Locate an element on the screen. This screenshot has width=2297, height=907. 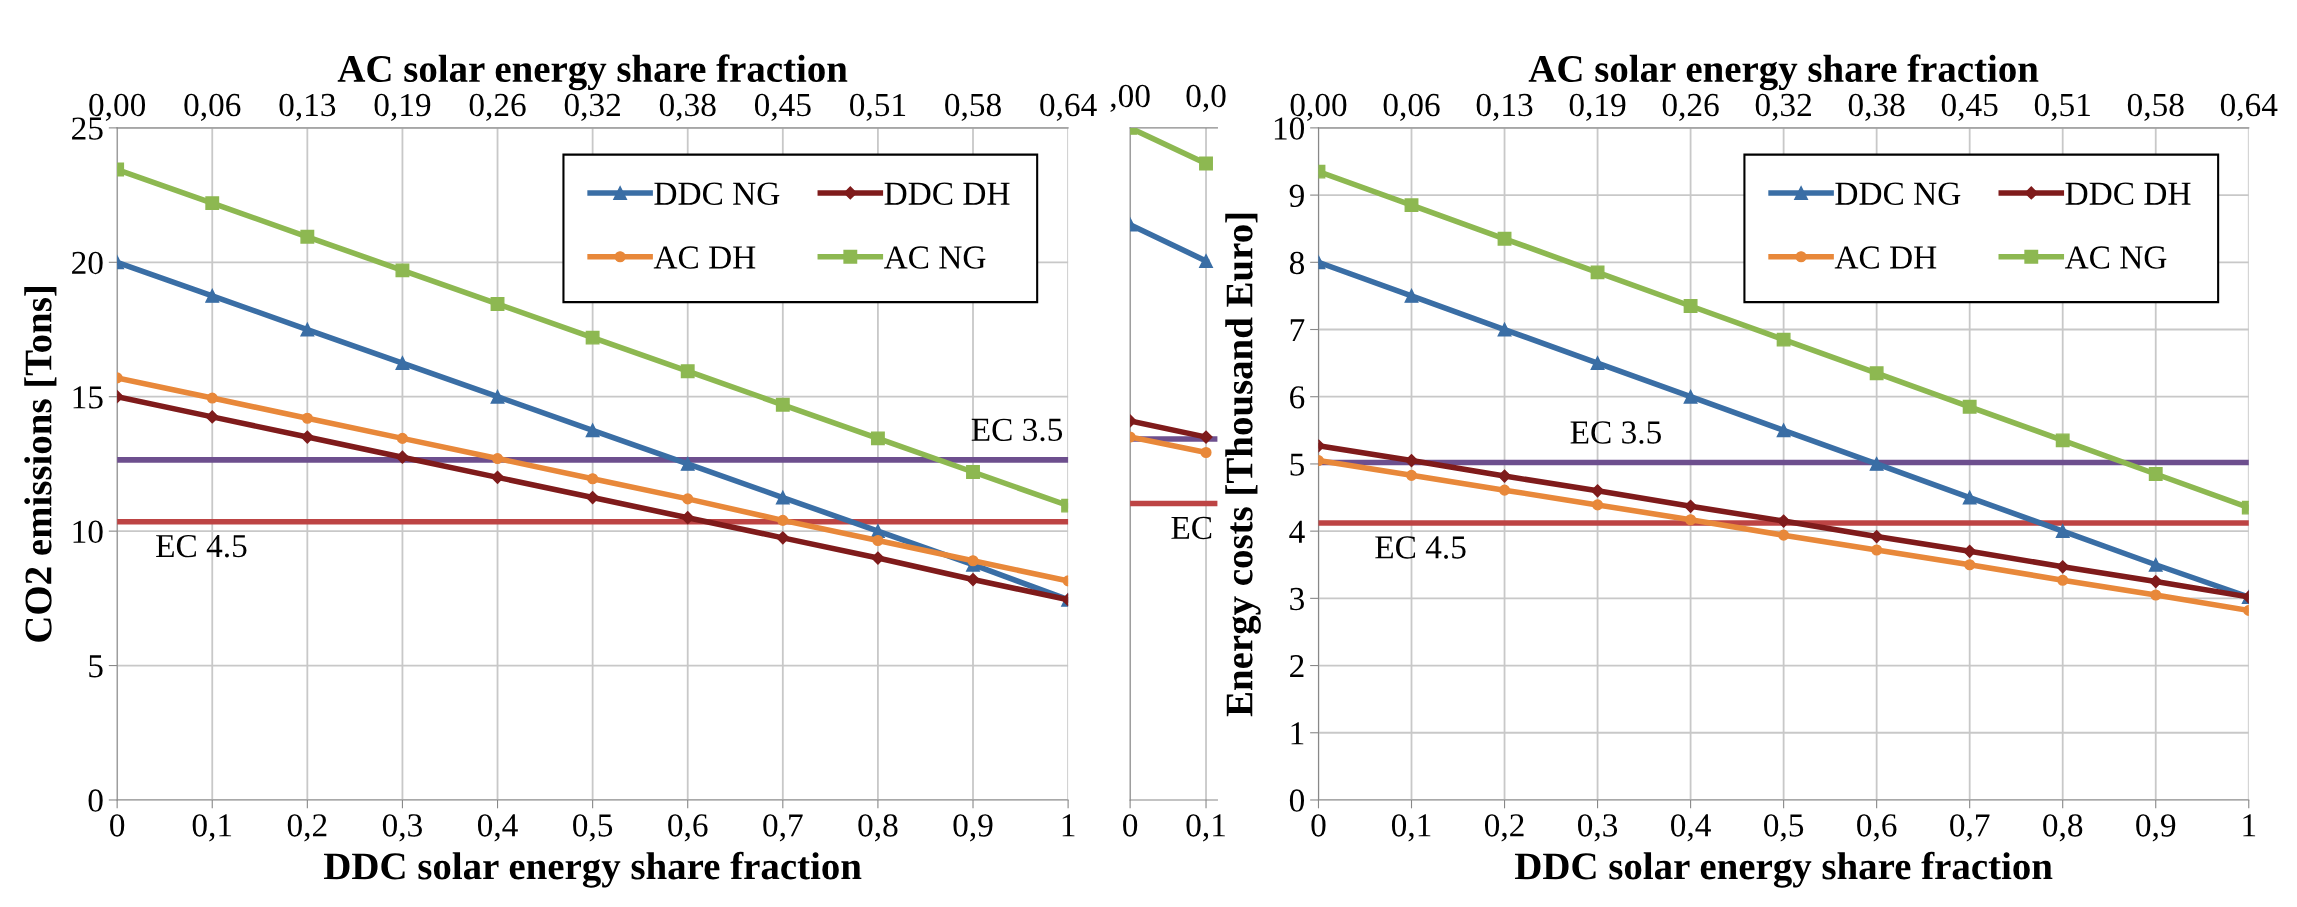
y-tick-label: 10 is located at coordinates (88, 532).